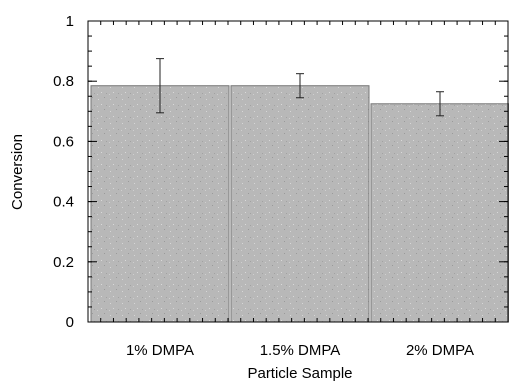  I want to click on error-bars-layer, so click(300, 87).